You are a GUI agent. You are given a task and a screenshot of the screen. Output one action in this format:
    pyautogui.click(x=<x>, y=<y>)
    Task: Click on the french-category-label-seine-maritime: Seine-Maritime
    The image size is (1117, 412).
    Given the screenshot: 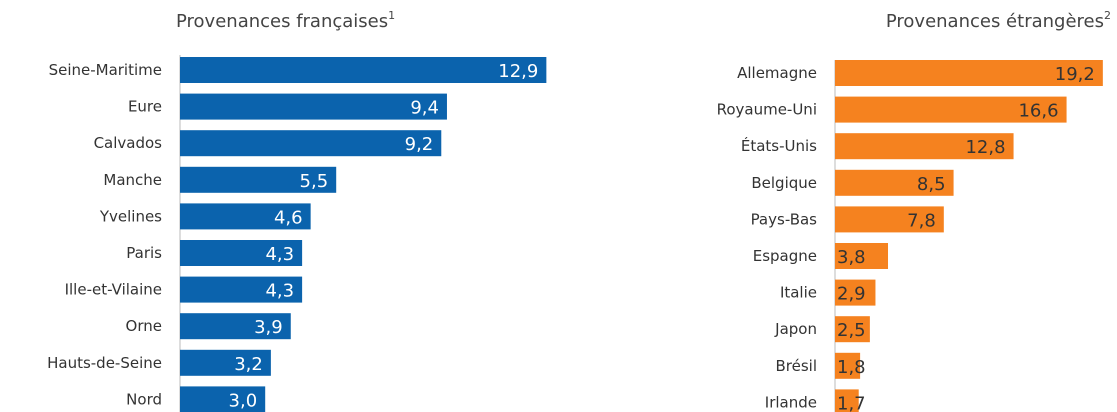 What is the action you would take?
    pyautogui.click(x=105, y=70)
    